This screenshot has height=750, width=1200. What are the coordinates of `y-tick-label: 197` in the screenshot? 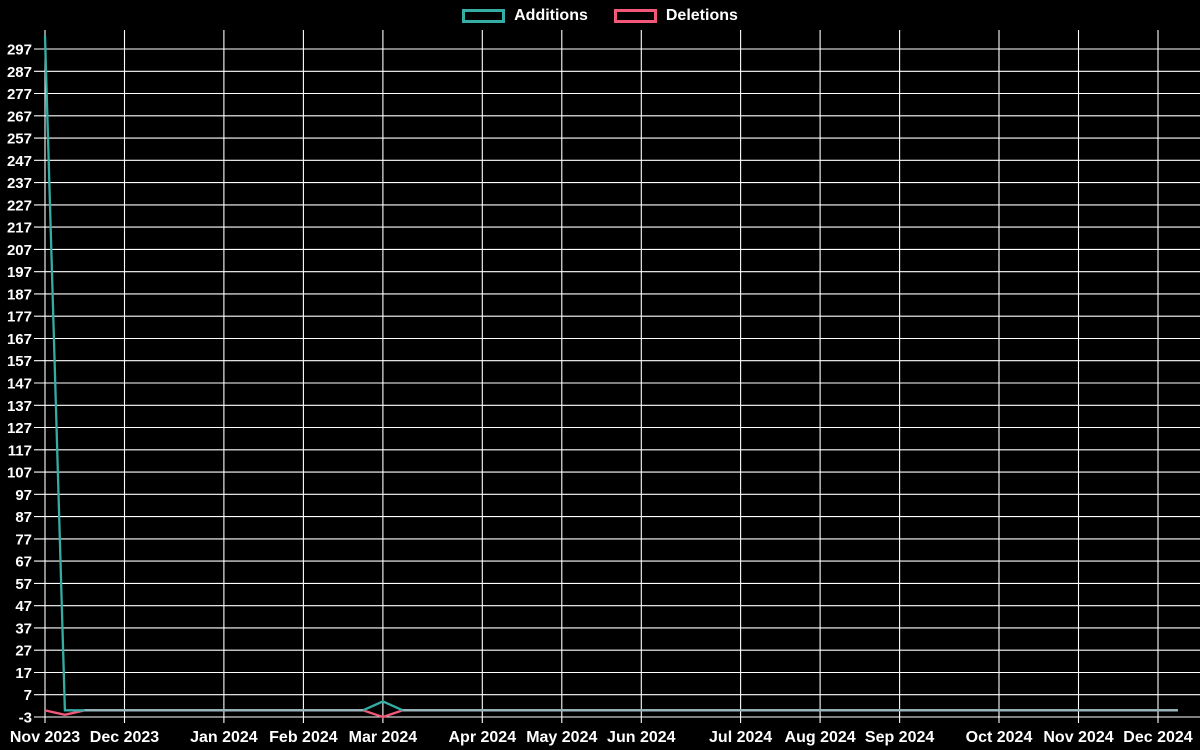 It's located at (19, 272).